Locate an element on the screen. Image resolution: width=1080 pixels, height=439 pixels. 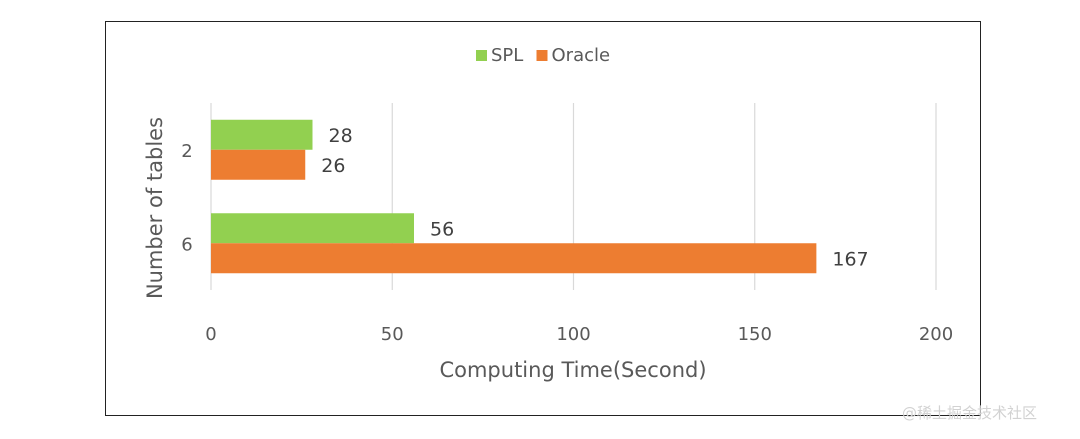
data-label: 26 is located at coordinates (333, 166).